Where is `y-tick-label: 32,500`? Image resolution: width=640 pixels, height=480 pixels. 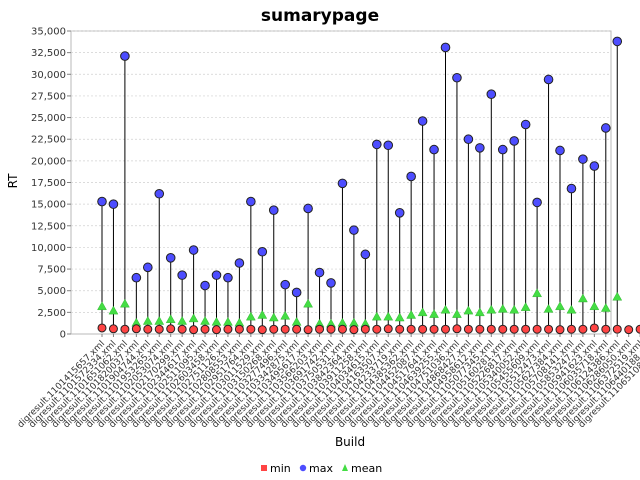
y-tick-label: 32,500 is located at coordinates (48, 53).